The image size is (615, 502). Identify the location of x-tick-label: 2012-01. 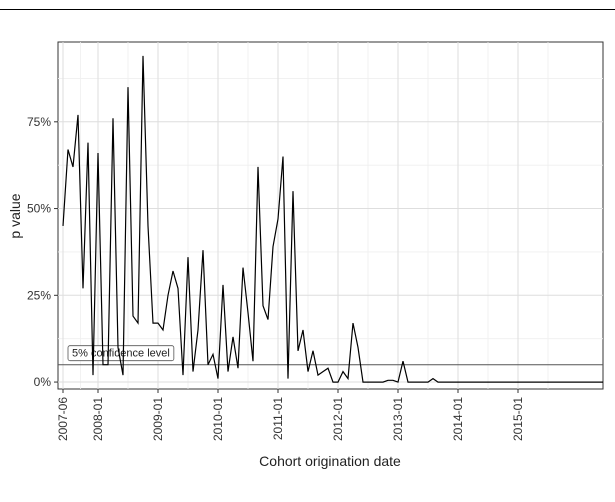
(338, 419).